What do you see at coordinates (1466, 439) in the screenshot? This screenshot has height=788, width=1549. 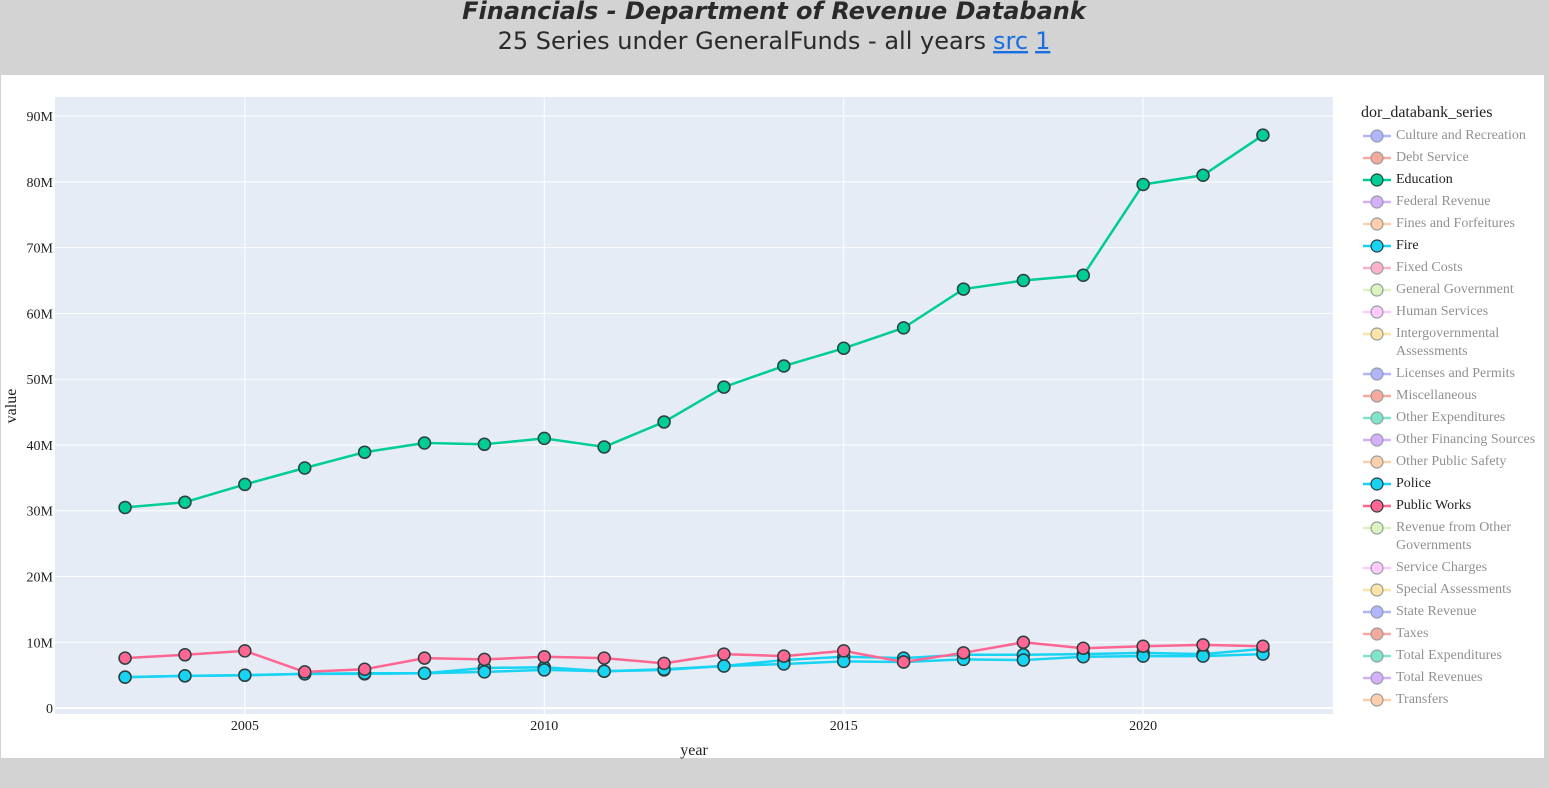 I see `legend-label: Other Financing Sources` at bounding box center [1466, 439].